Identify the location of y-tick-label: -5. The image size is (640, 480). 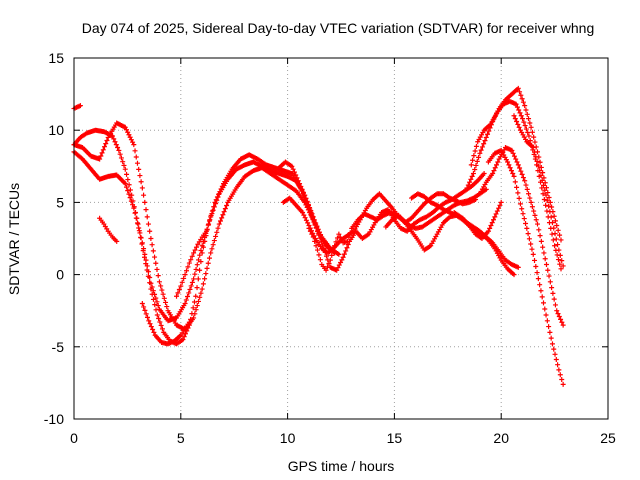
(58, 347).